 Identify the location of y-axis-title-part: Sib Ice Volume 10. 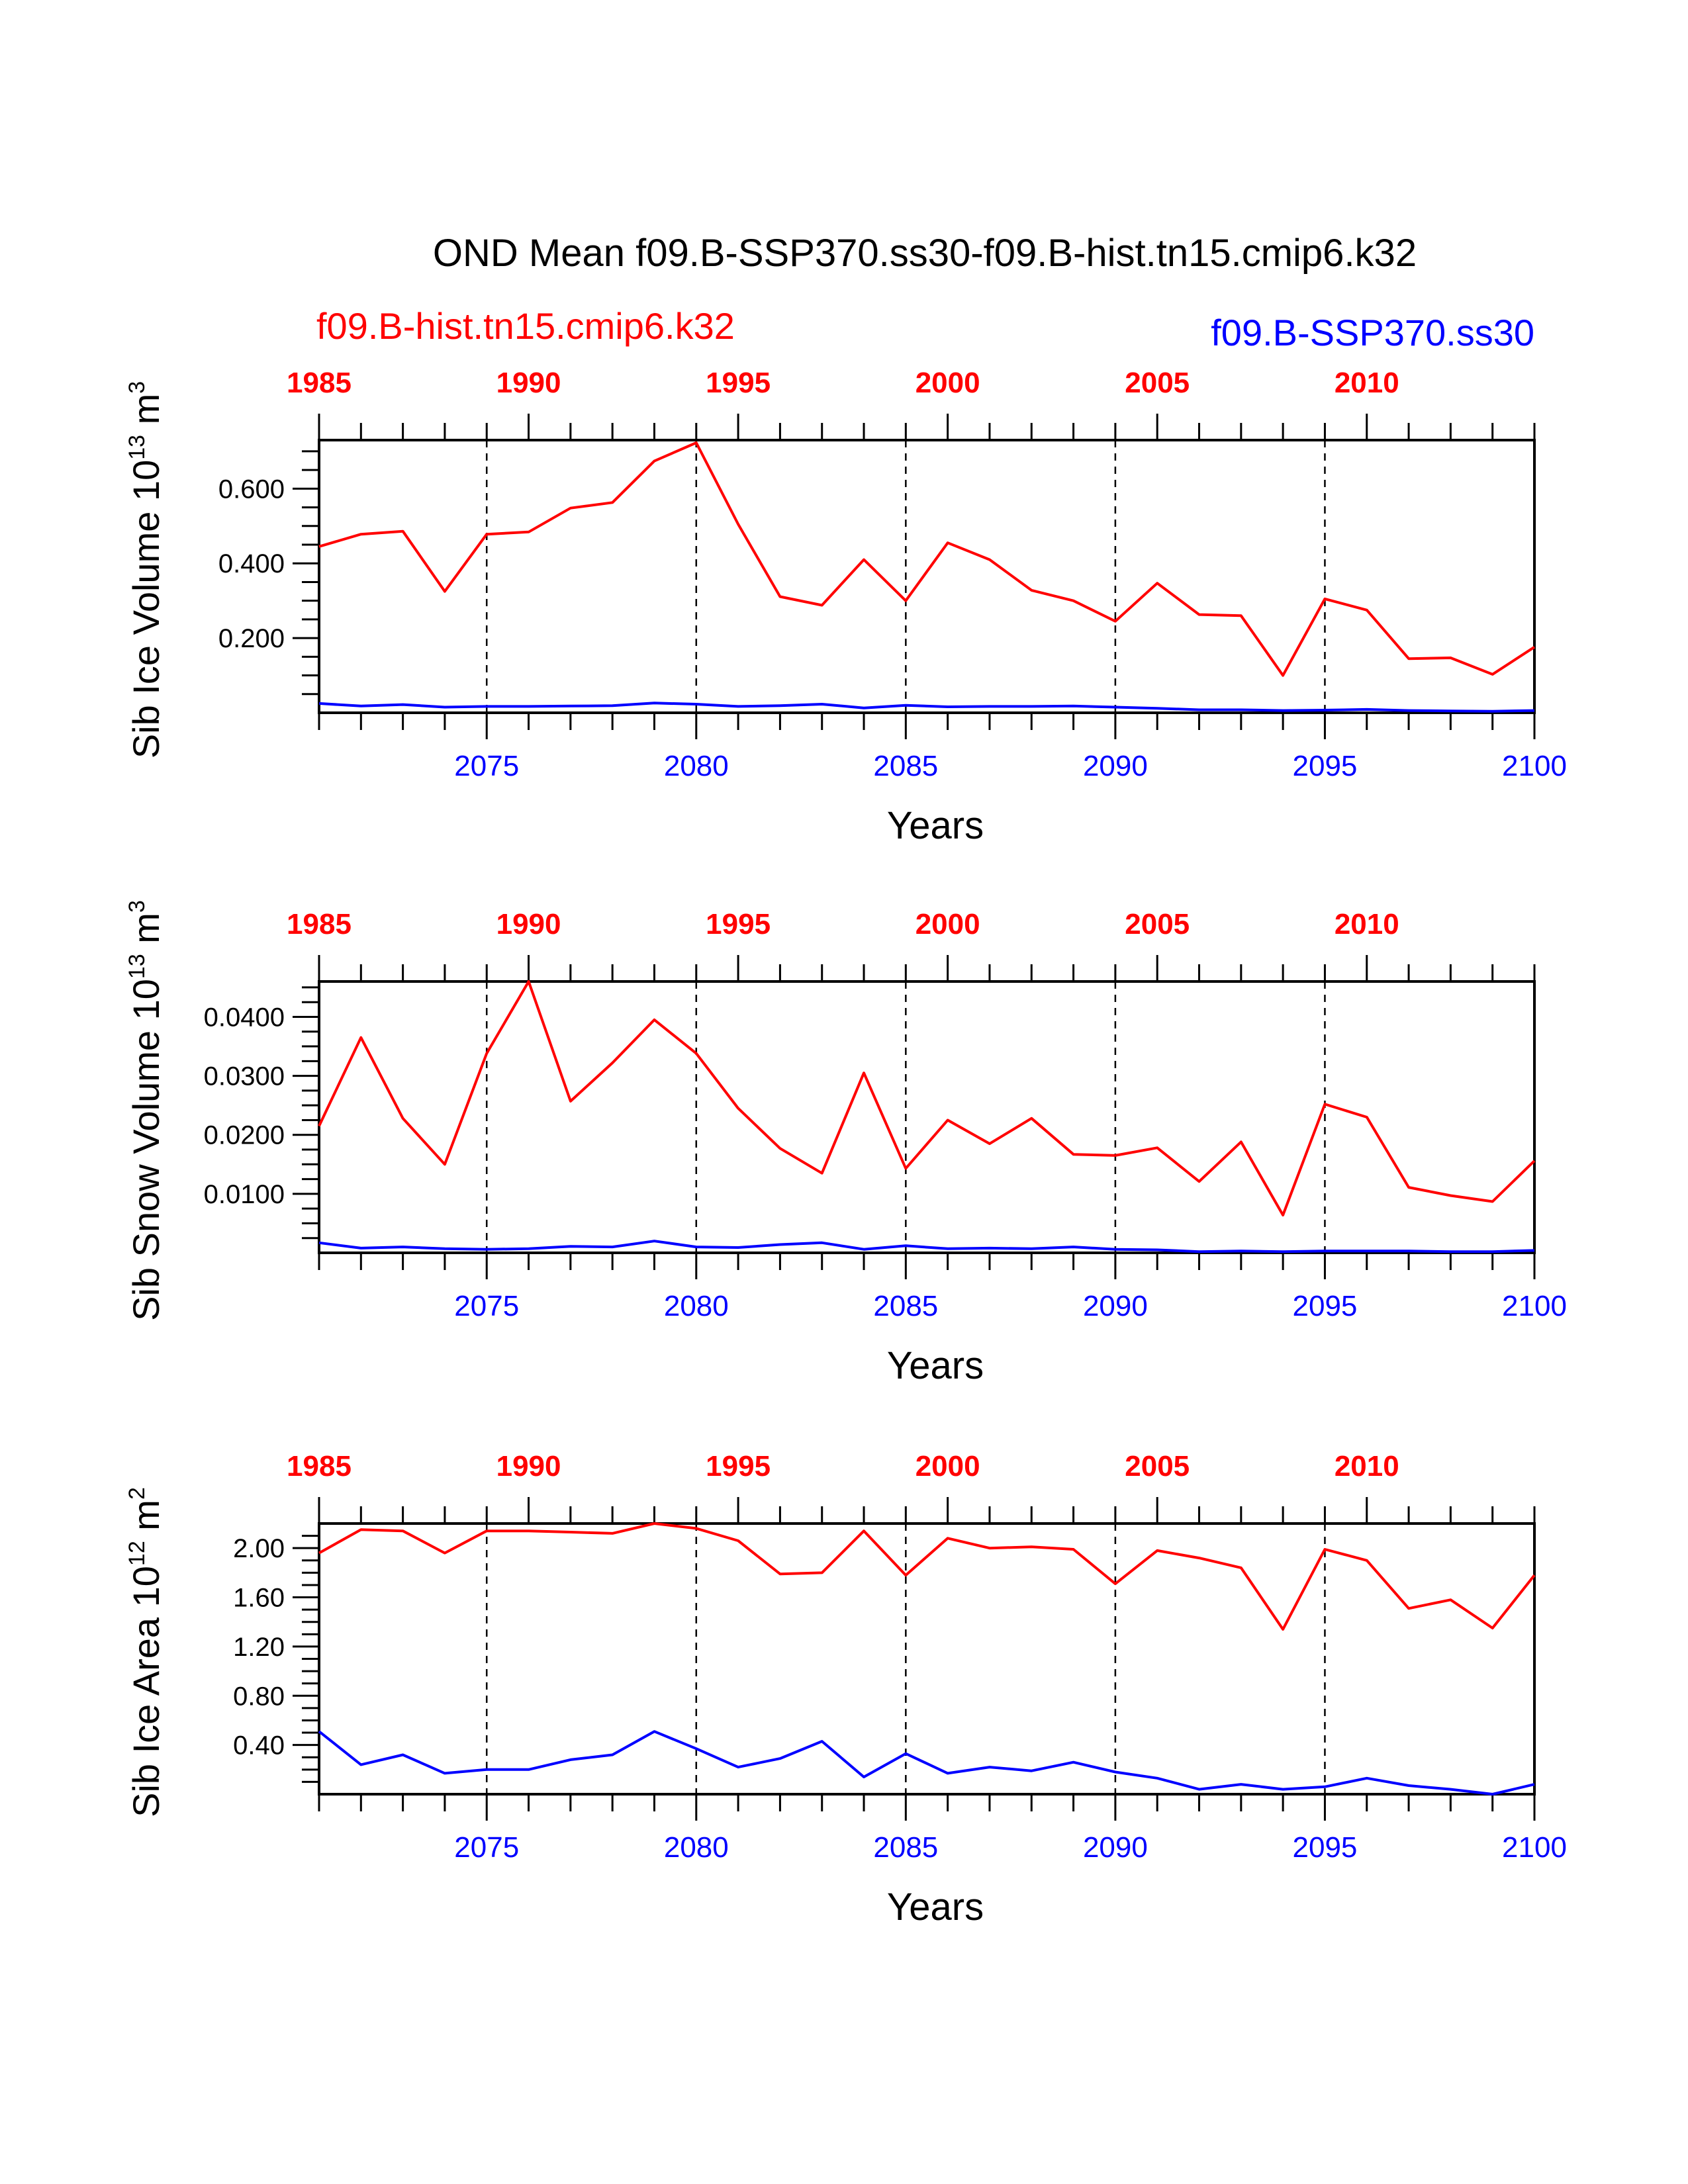
(146, 609).